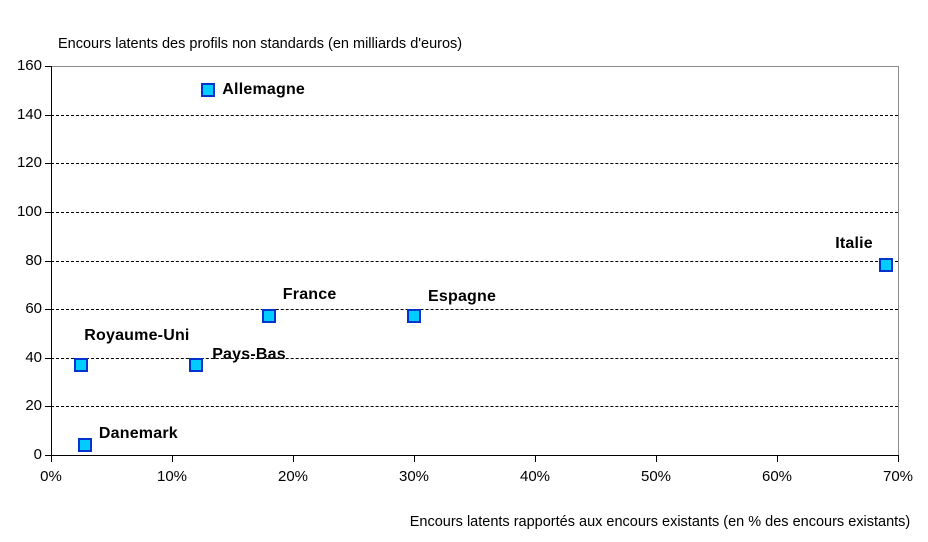 This screenshot has width=928, height=542. What do you see at coordinates (33, 357) in the screenshot?
I see `y-tick-label: 40` at bounding box center [33, 357].